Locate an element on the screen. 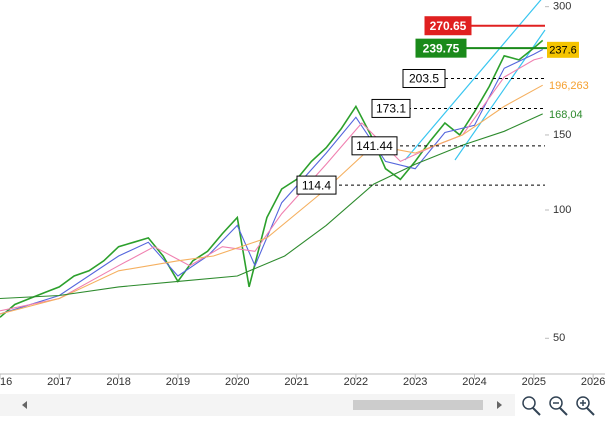 This screenshot has width=609, height=429. scroll-left is located at coordinates (24, 405).